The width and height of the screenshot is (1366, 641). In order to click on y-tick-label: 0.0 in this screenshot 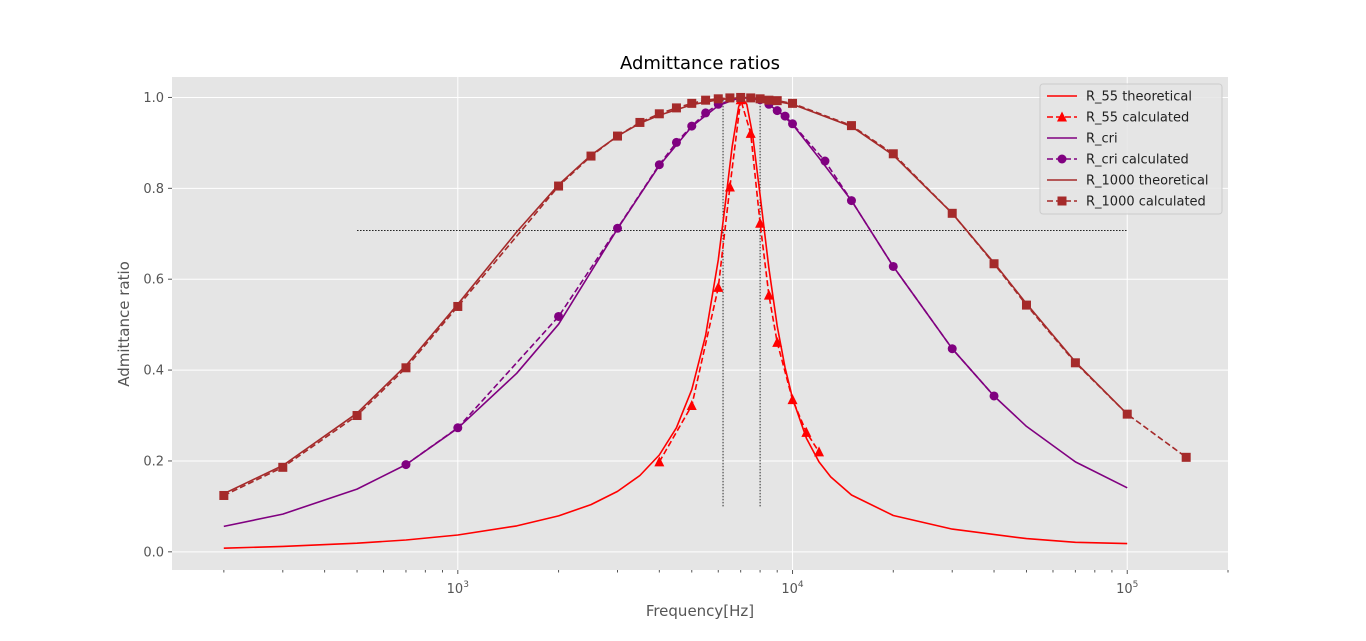, I will do `click(153, 552)`.